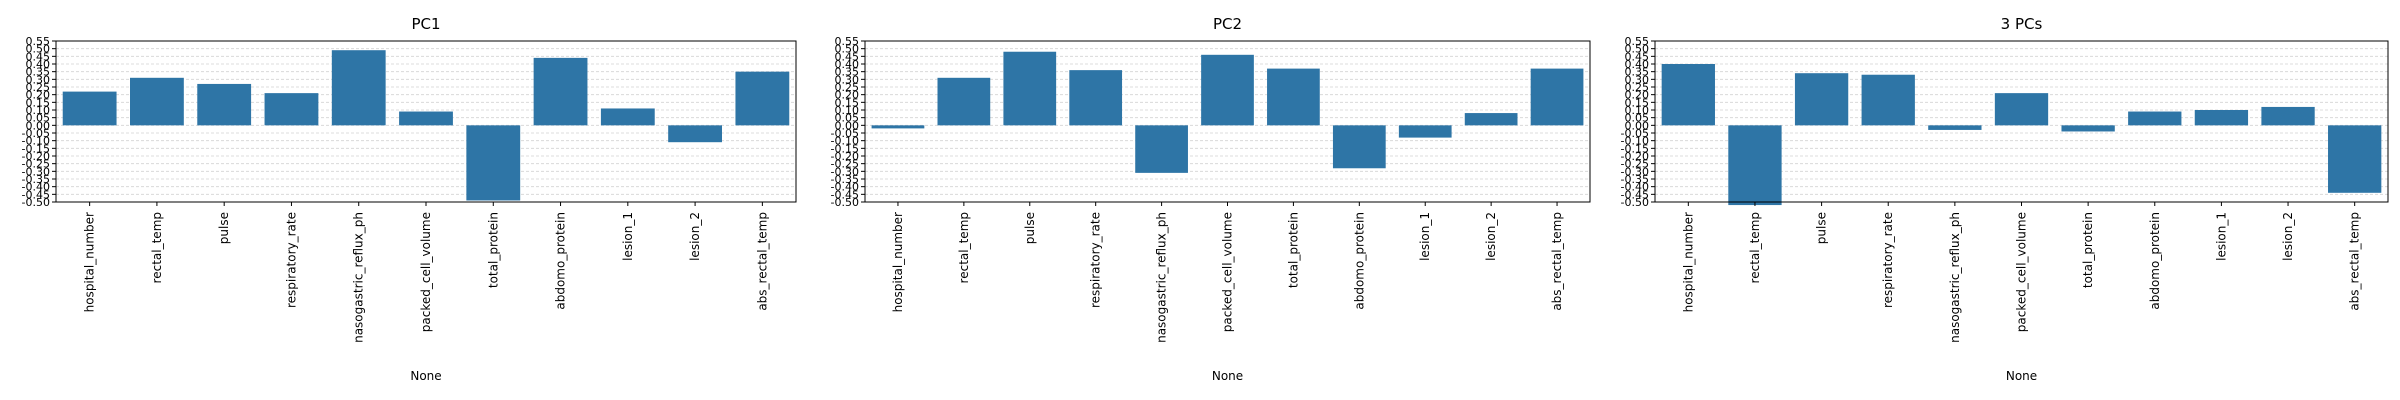  I want to click on chart-title: PC1, so click(425, 24).